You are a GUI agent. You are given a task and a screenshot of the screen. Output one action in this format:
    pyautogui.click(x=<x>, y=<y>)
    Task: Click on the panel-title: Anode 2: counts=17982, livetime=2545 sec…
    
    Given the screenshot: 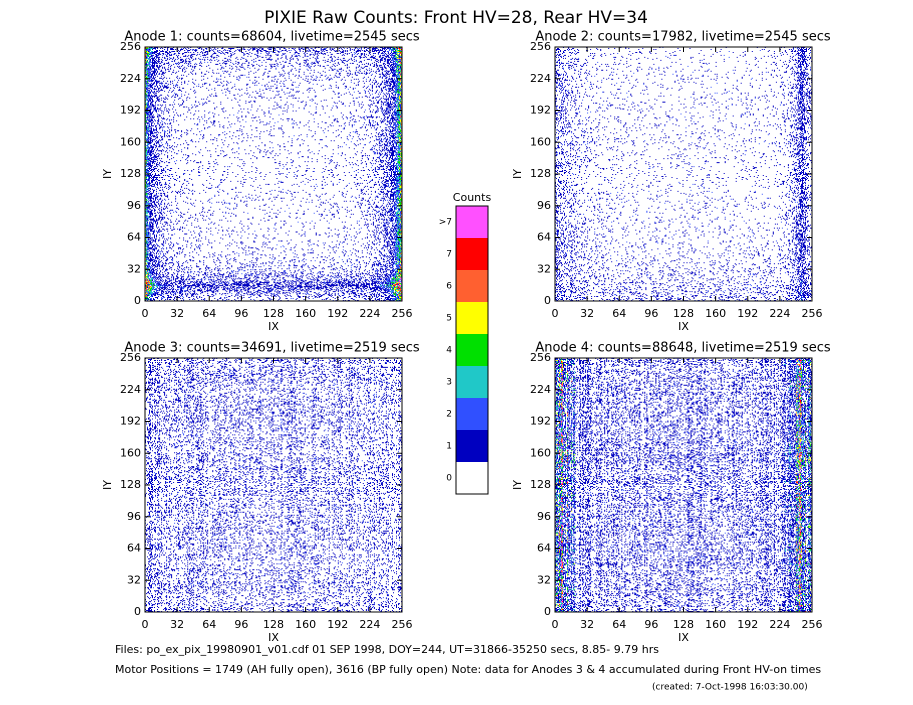 What is the action you would take?
    pyautogui.click(x=683, y=37)
    